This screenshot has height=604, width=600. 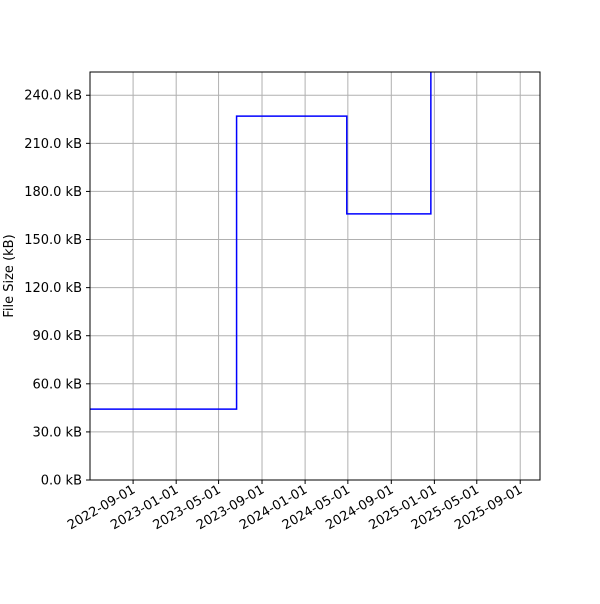 What do you see at coordinates (9, 275) in the screenshot?
I see `y-axis-label: File Size (kB)` at bounding box center [9, 275].